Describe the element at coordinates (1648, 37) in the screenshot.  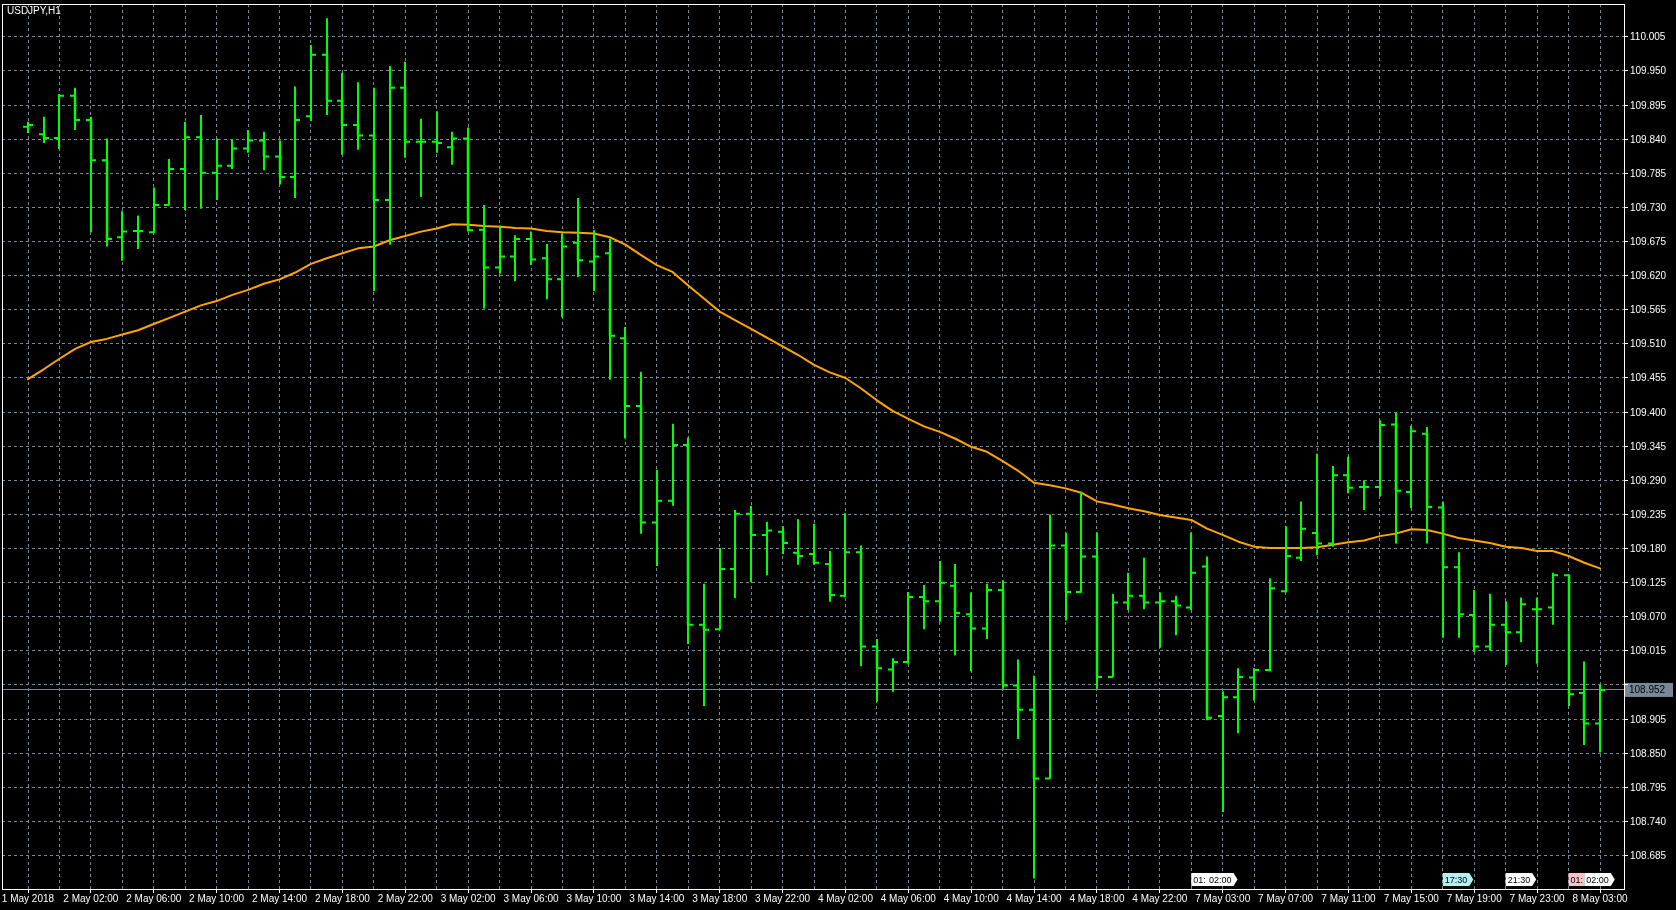
I see `y-tick-label: 110.005` at that location.